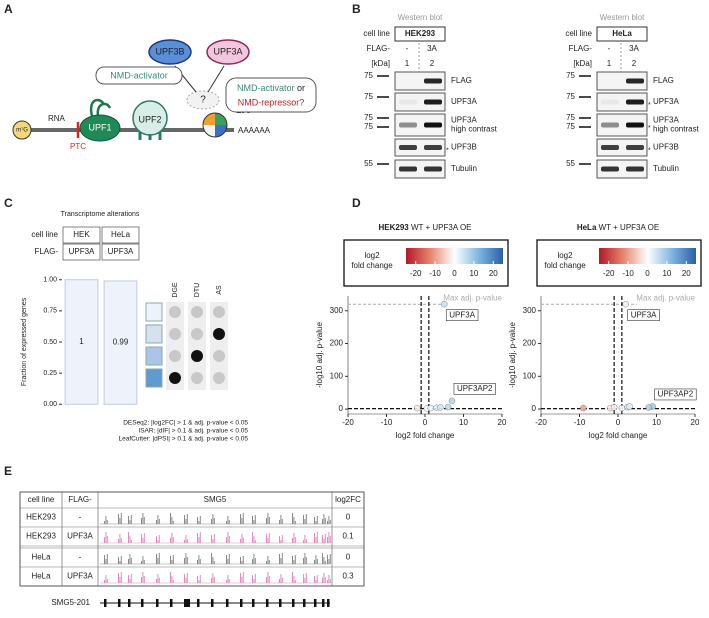 The width and height of the screenshot is (709, 618). I want to click on cell-line: HEK293, so click(41, 536).